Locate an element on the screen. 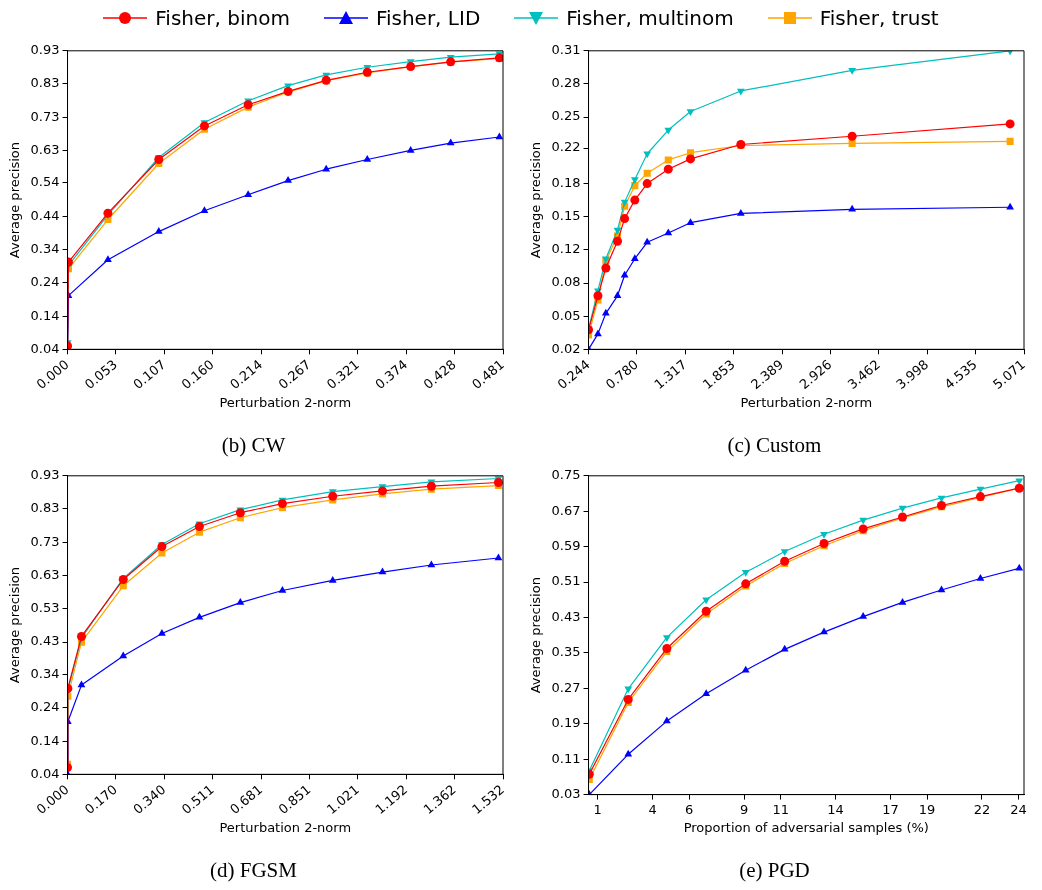 This screenshot has height=890, width=1042. x-tick-label: 14 is located at coordinates (835, 809).